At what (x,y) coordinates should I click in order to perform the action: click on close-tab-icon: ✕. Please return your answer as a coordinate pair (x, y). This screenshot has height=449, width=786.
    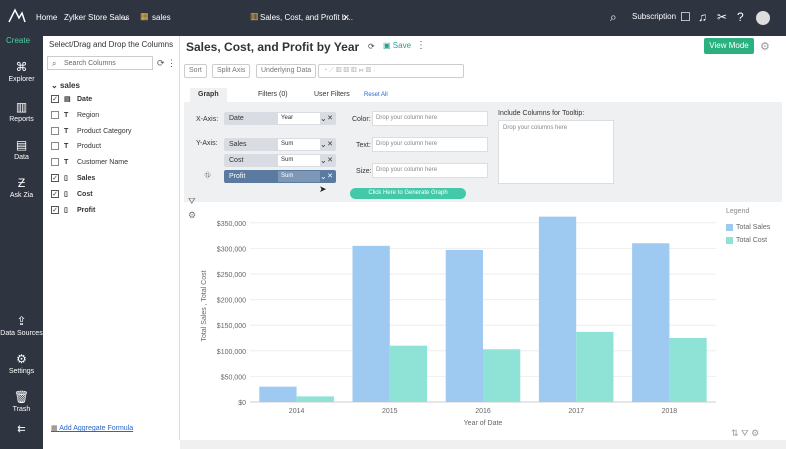
    Looking at the image, I should click on (346, 17).